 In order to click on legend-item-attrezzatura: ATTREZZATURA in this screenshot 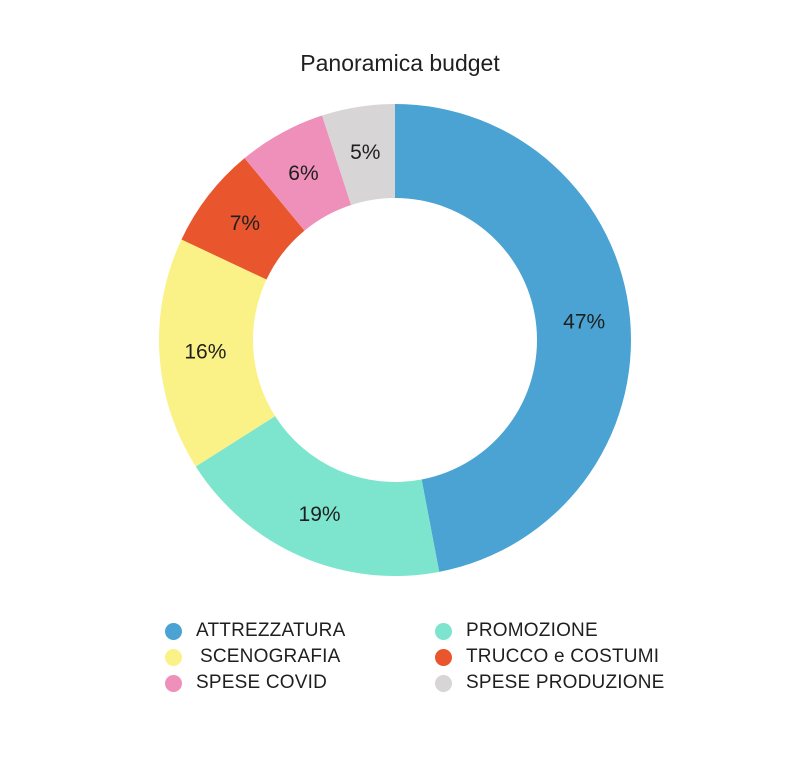, I will do `click(255, 631)`.